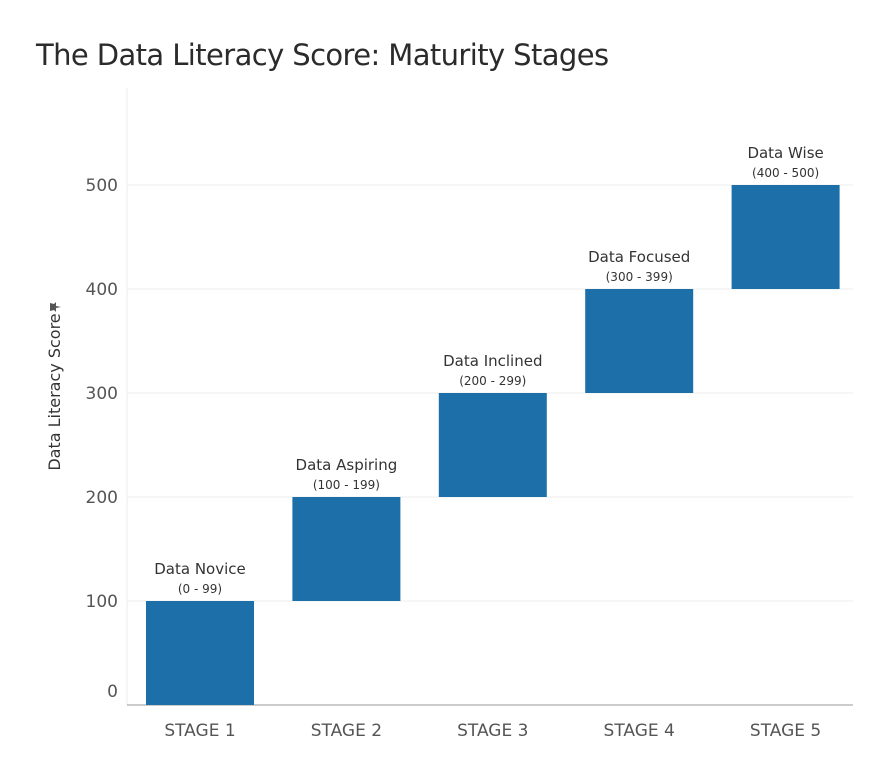  What do you see at coordinates (785, 153) in the screenshot?
I see `bar-stage-name: Data Wise` at bounding box center [785, 153].